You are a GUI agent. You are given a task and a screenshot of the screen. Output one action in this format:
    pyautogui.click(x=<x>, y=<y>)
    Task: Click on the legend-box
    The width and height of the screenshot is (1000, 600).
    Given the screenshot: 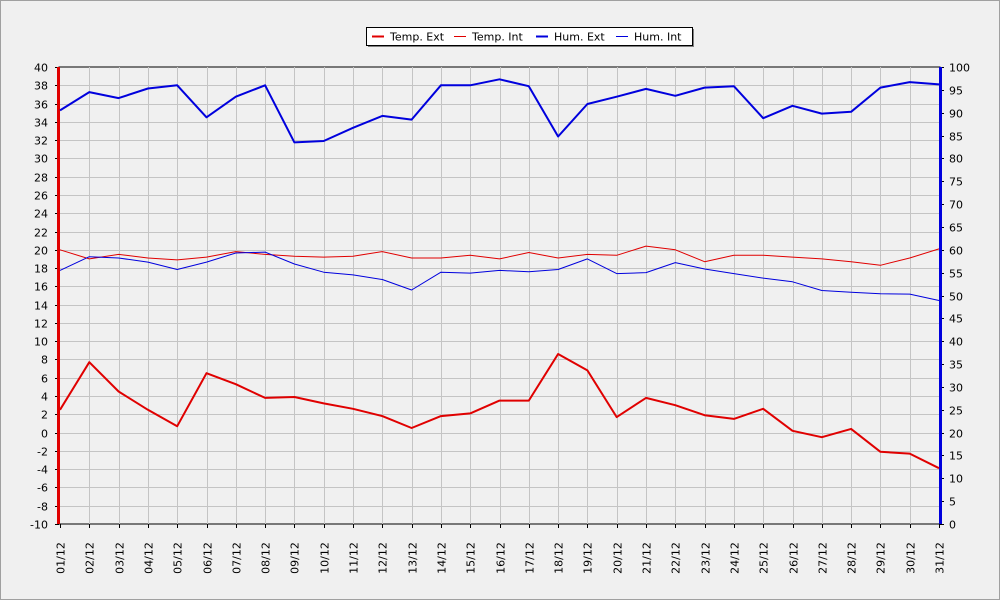 What is the action you would take?
    pyautogui.click(x=529, y=36)
    